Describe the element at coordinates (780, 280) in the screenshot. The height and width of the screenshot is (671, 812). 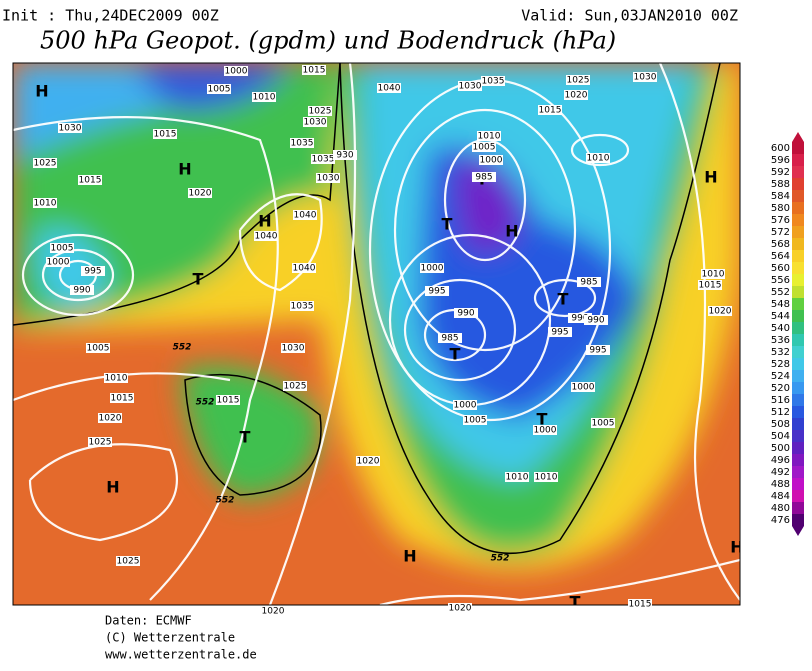
I see `colorbar-label: 556` at that location.